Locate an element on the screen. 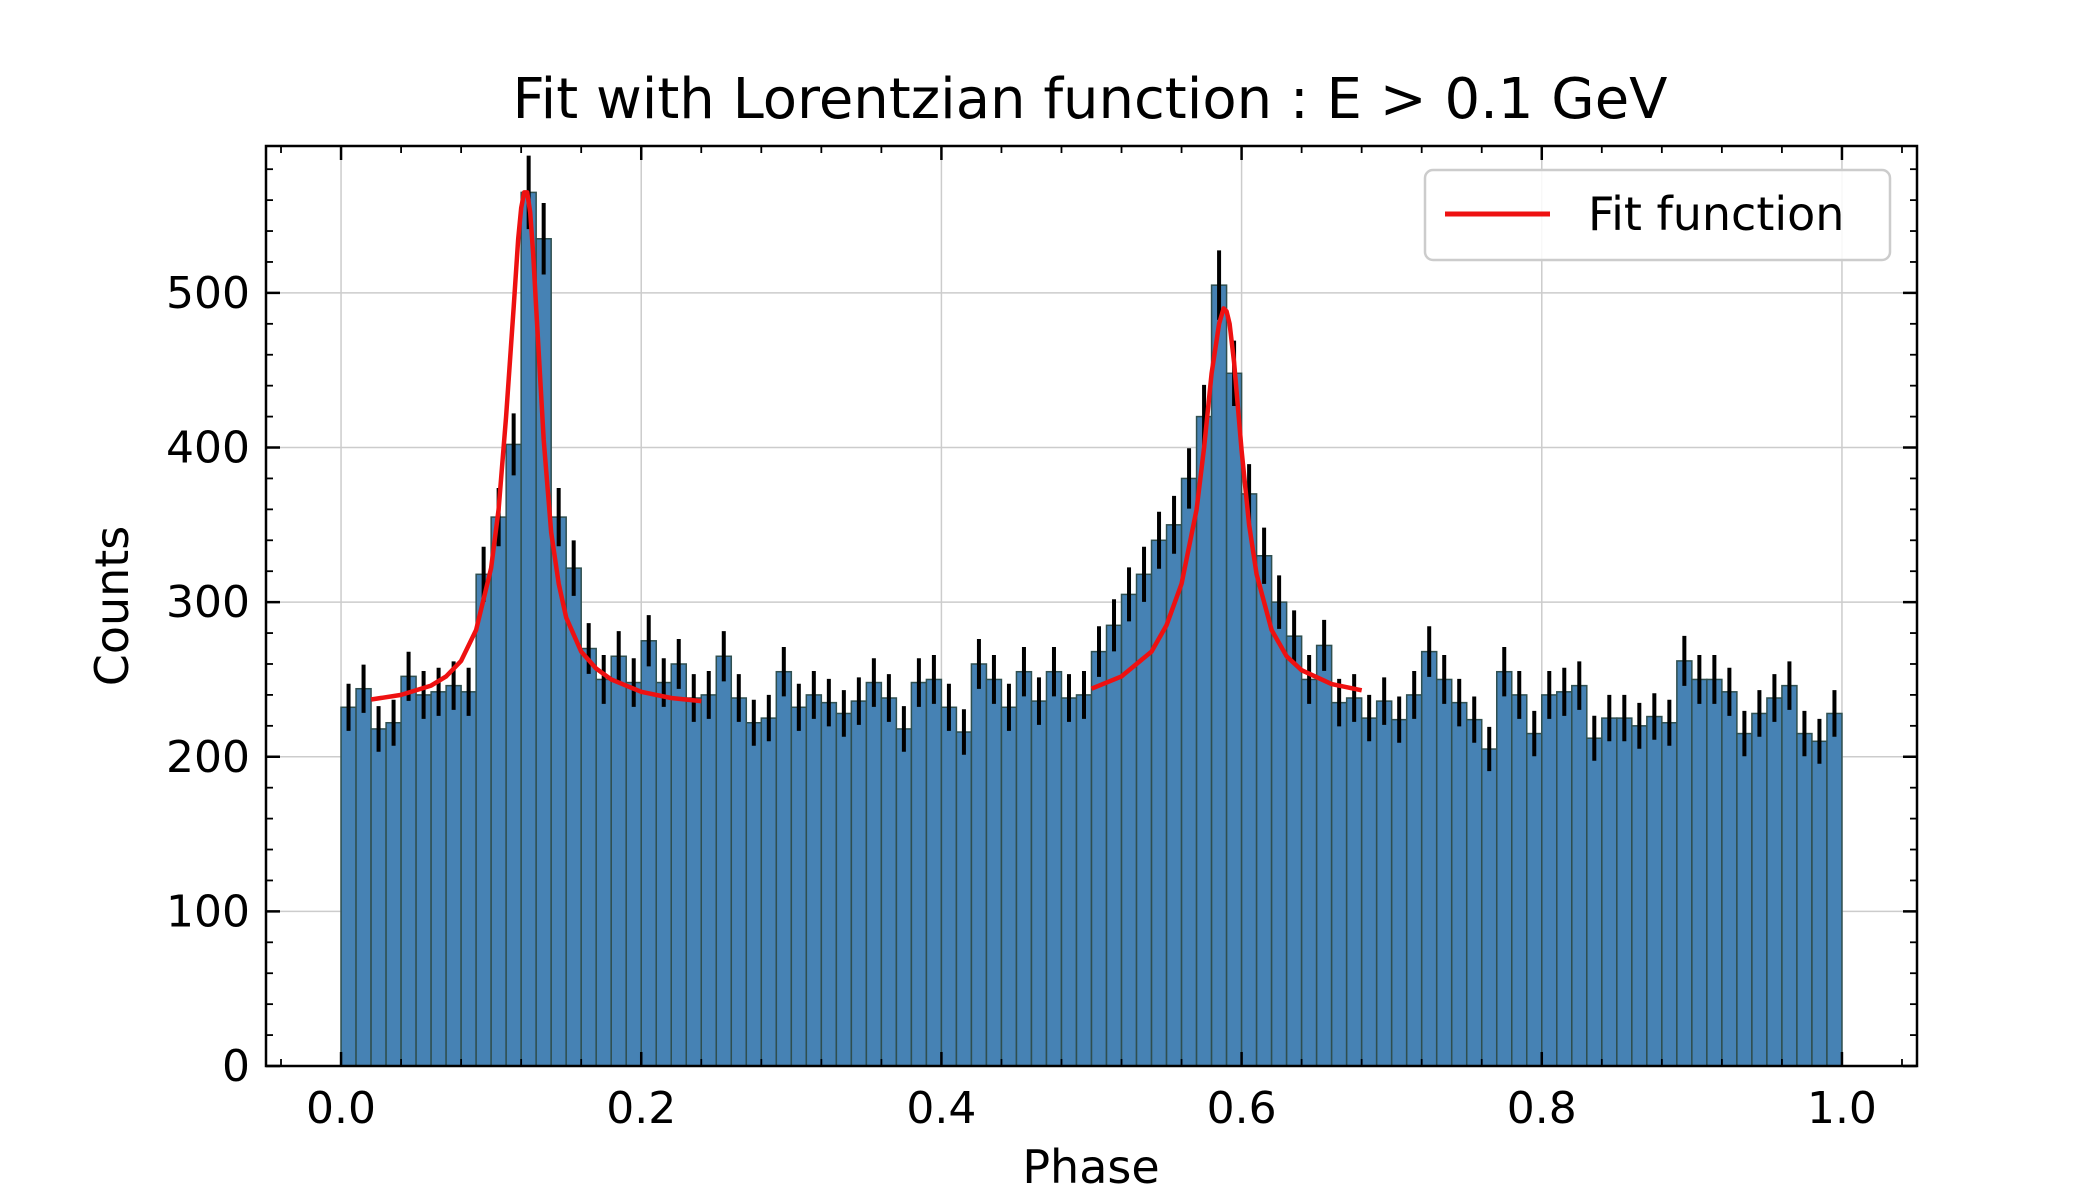  legend: Fit function is located at coordinates (1657, 215).